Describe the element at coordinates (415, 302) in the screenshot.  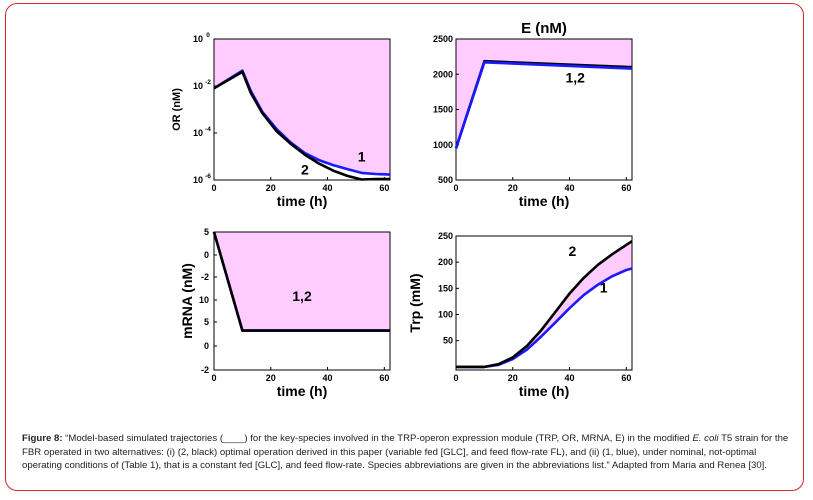
I see `y-axis-label-trp: Trp (mM)` at that location.